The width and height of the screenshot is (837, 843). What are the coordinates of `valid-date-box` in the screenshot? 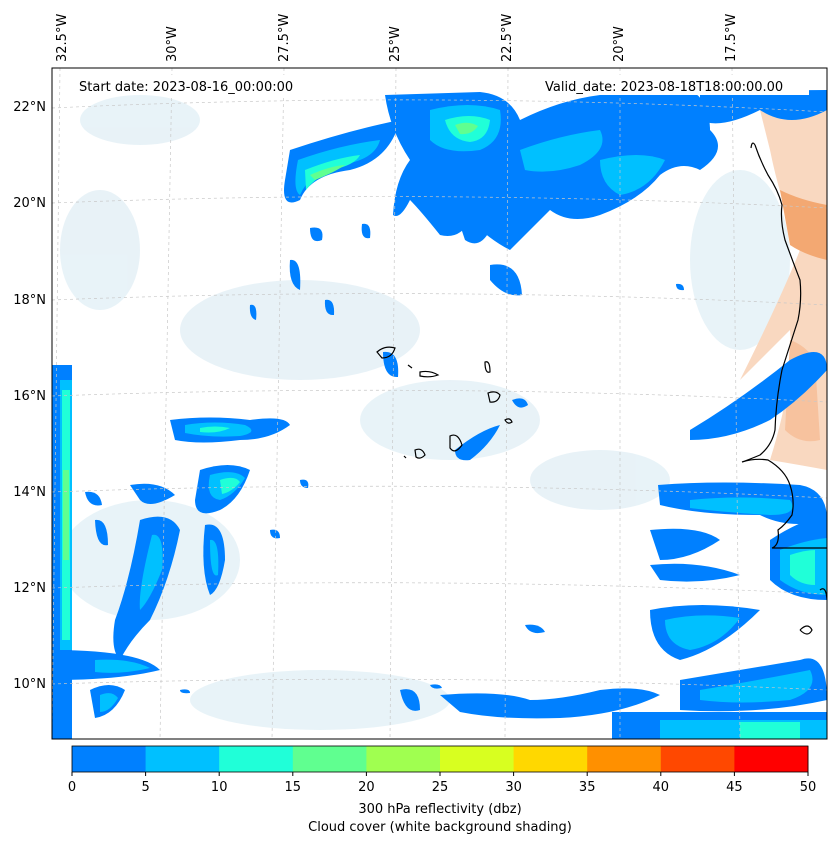 It's located at (673, 85).